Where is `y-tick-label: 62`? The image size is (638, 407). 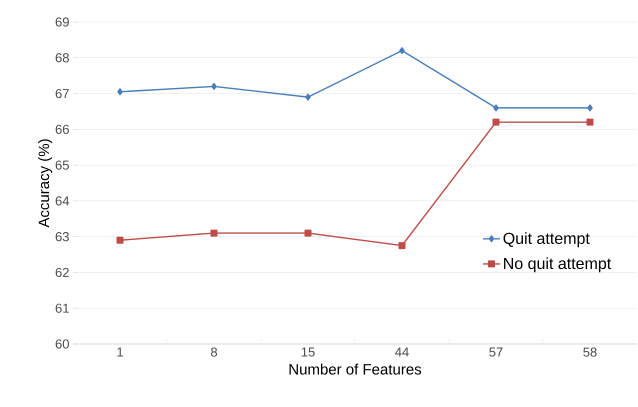 y-tick-label: 62 is located at coordinates (62, 273).